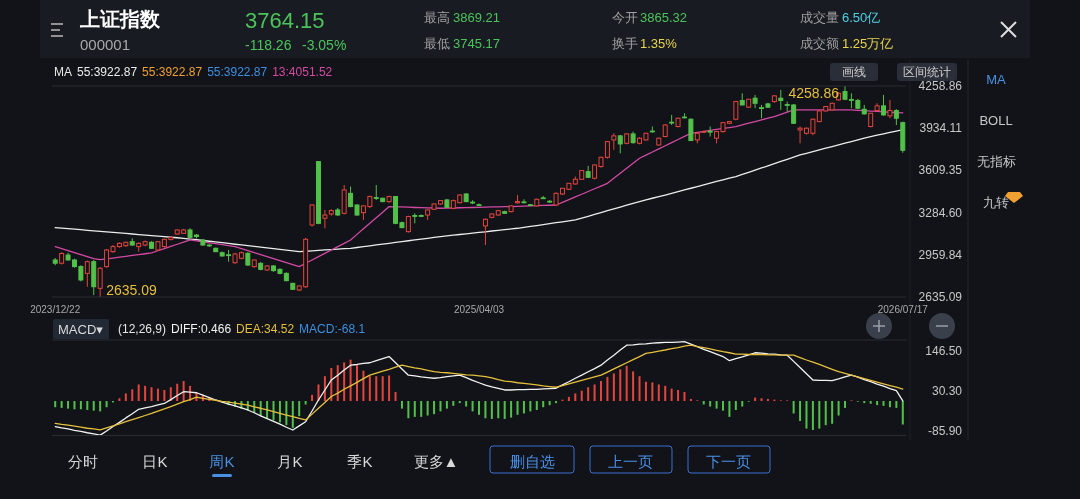 This screenshot has height=499, width=1080. I want to click on y-tick-label: 30.30, so click(947, 390).